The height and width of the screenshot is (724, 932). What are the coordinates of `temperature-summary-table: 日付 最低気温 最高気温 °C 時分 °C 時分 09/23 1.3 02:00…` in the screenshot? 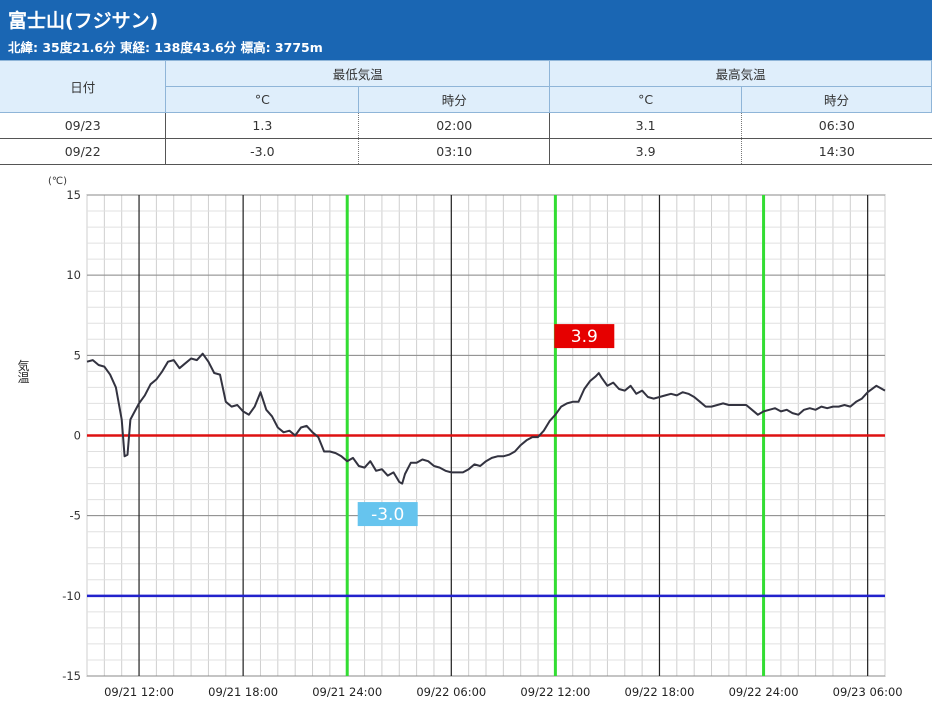 It's located at (466, 112).